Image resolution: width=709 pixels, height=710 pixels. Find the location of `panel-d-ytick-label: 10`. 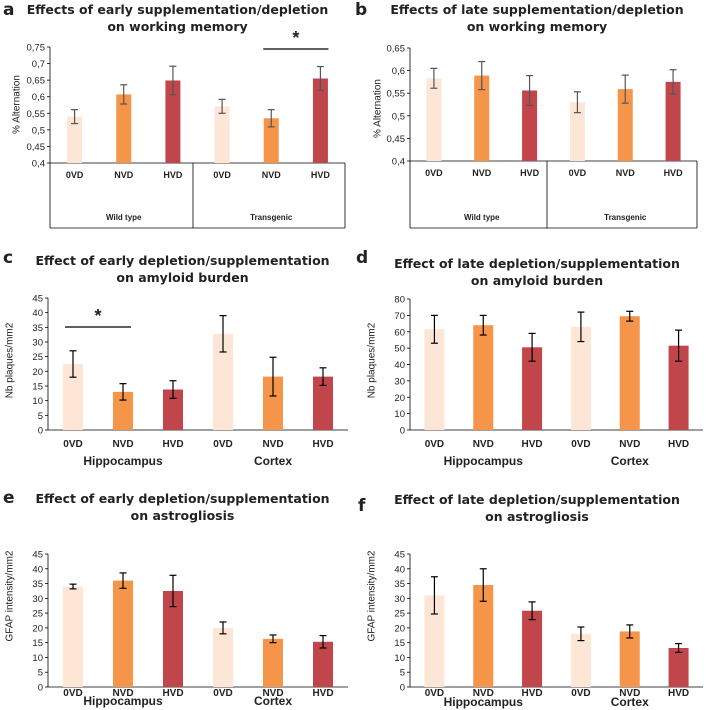

panel-d-ytick-label: 10 is located at coordinates (399, 414).